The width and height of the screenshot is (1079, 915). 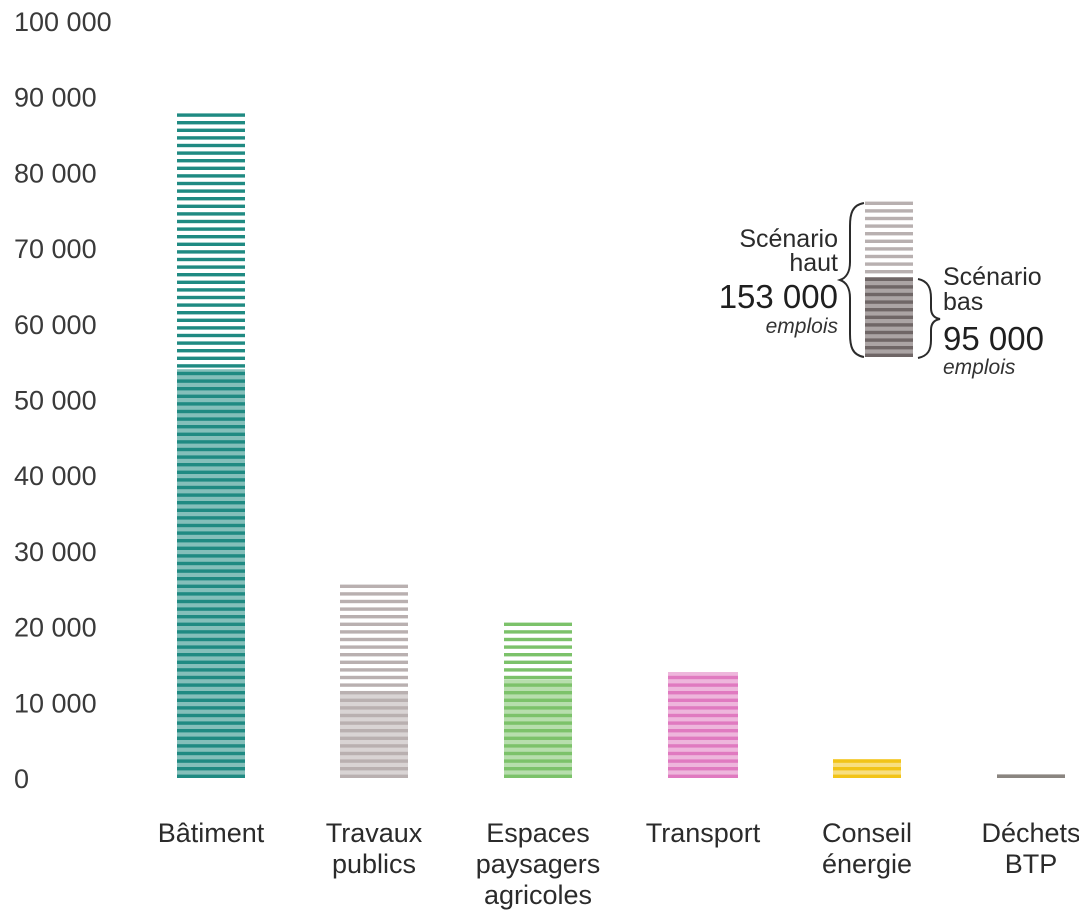 I want to click on x-category-label: paysagers, so click(x=538, y=864).